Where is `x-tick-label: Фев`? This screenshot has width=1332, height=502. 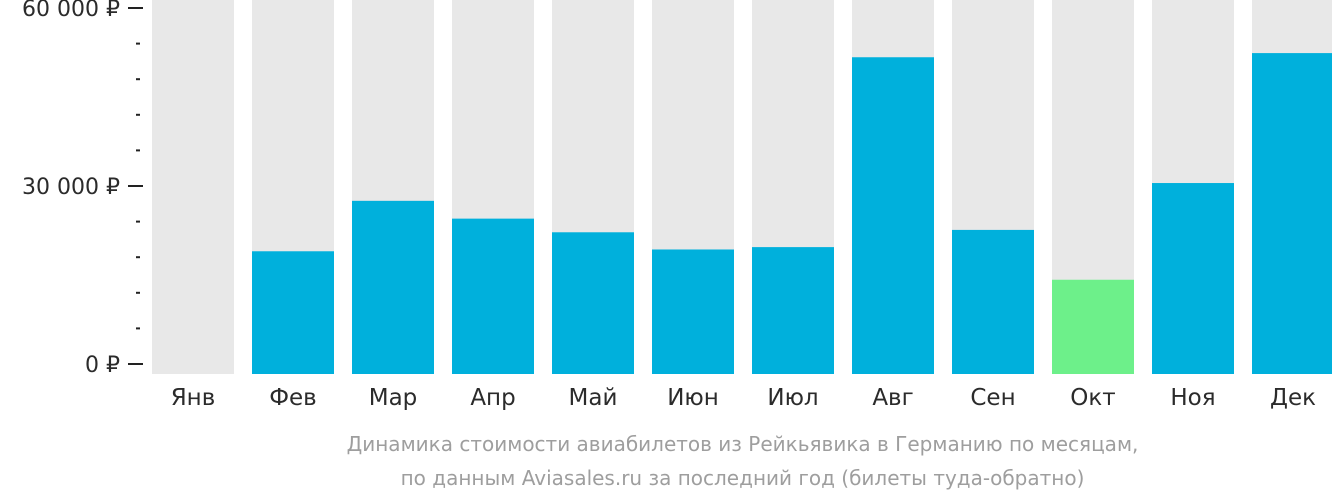
x-tick-label: Фев is located at coordinates (293, 398).